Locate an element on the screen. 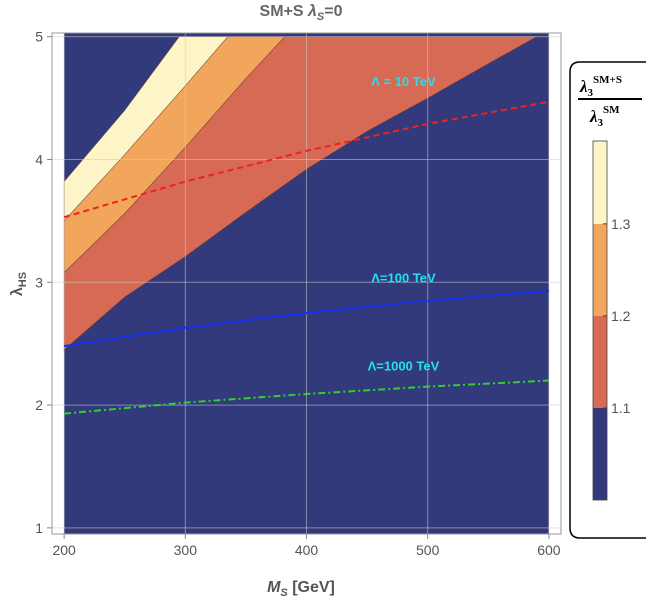  legend: λ3SM+S λ3SM 1.1 1.2 1.3 is located at coordinates (607, 300).